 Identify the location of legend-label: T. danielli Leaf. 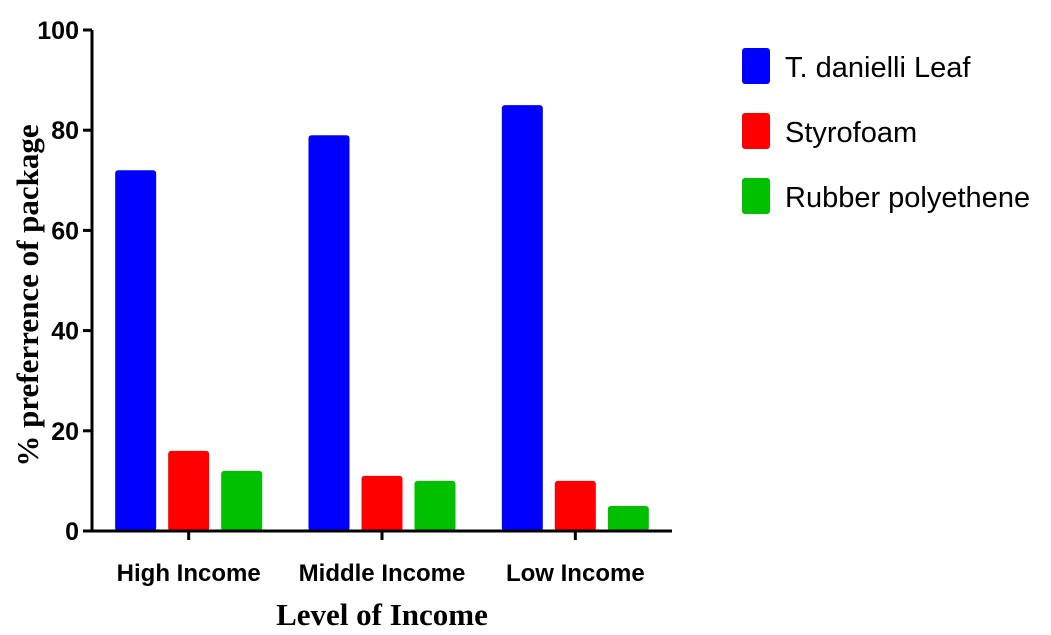
(878, 68).